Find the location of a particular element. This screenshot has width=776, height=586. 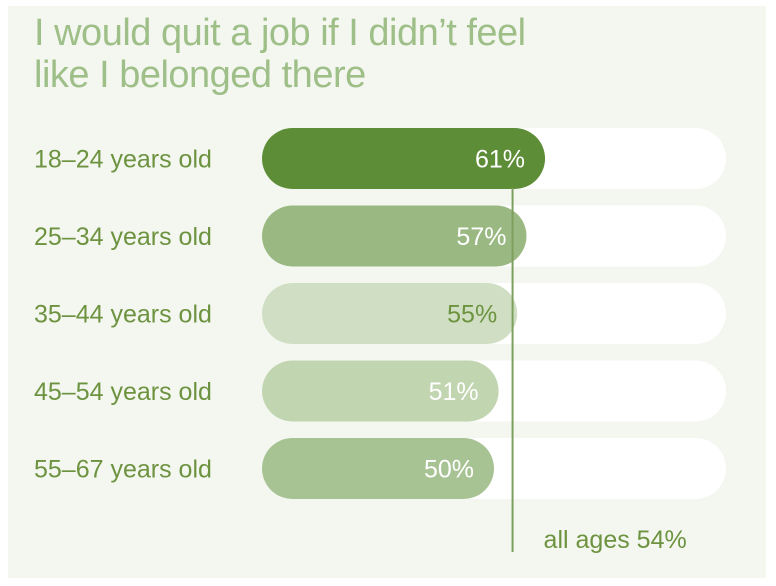

value-label: 51% is located at coordinates (454, 392).